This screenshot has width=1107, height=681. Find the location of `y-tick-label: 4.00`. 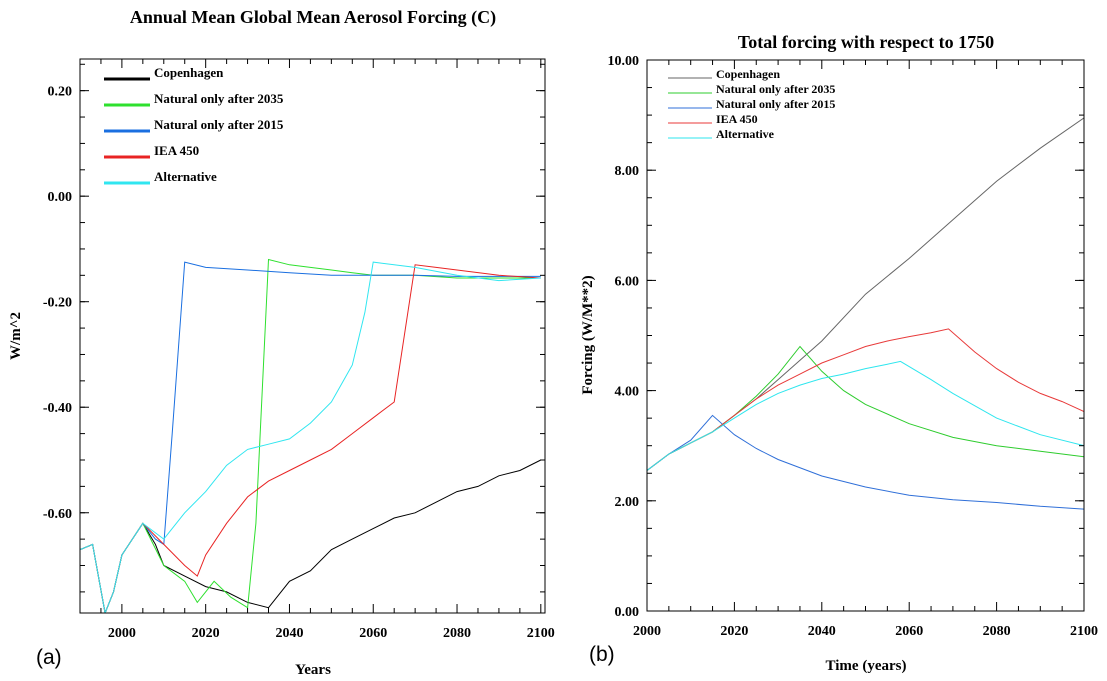

y-tick-label: 4.00 is located at coordinates (627, 392).